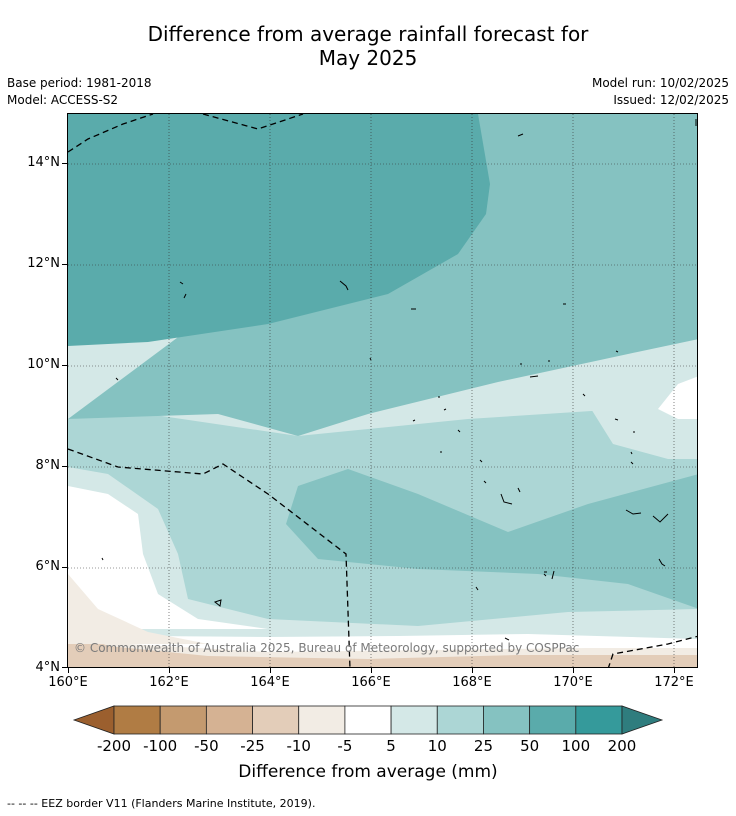  What do you see at coordinates (169, 682) in the screenshot?
I see `lon-label-162: 162°E` at bounding box center [169, 682].